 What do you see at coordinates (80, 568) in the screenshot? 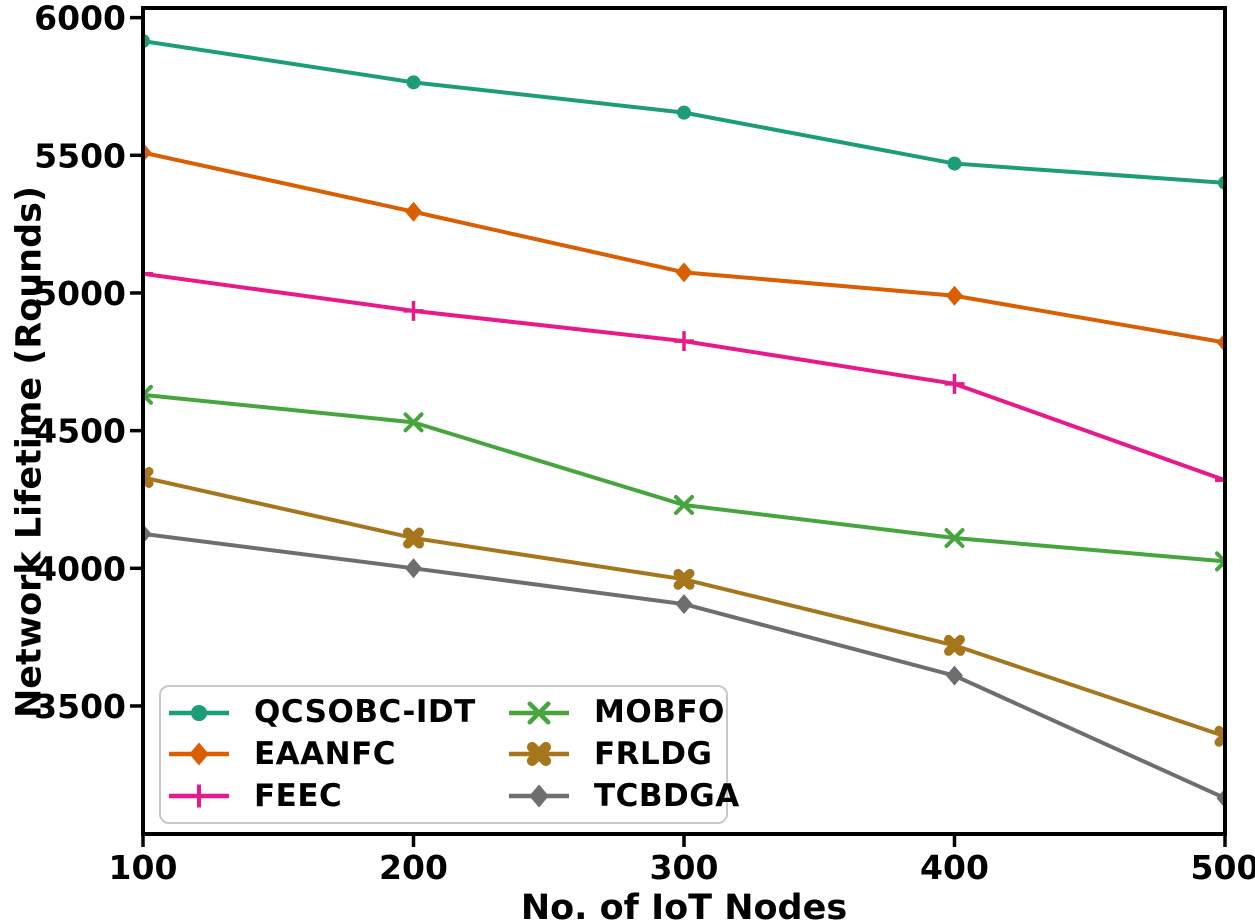
I see `y-tick-label: 4000` at bounding box center [80, 568].